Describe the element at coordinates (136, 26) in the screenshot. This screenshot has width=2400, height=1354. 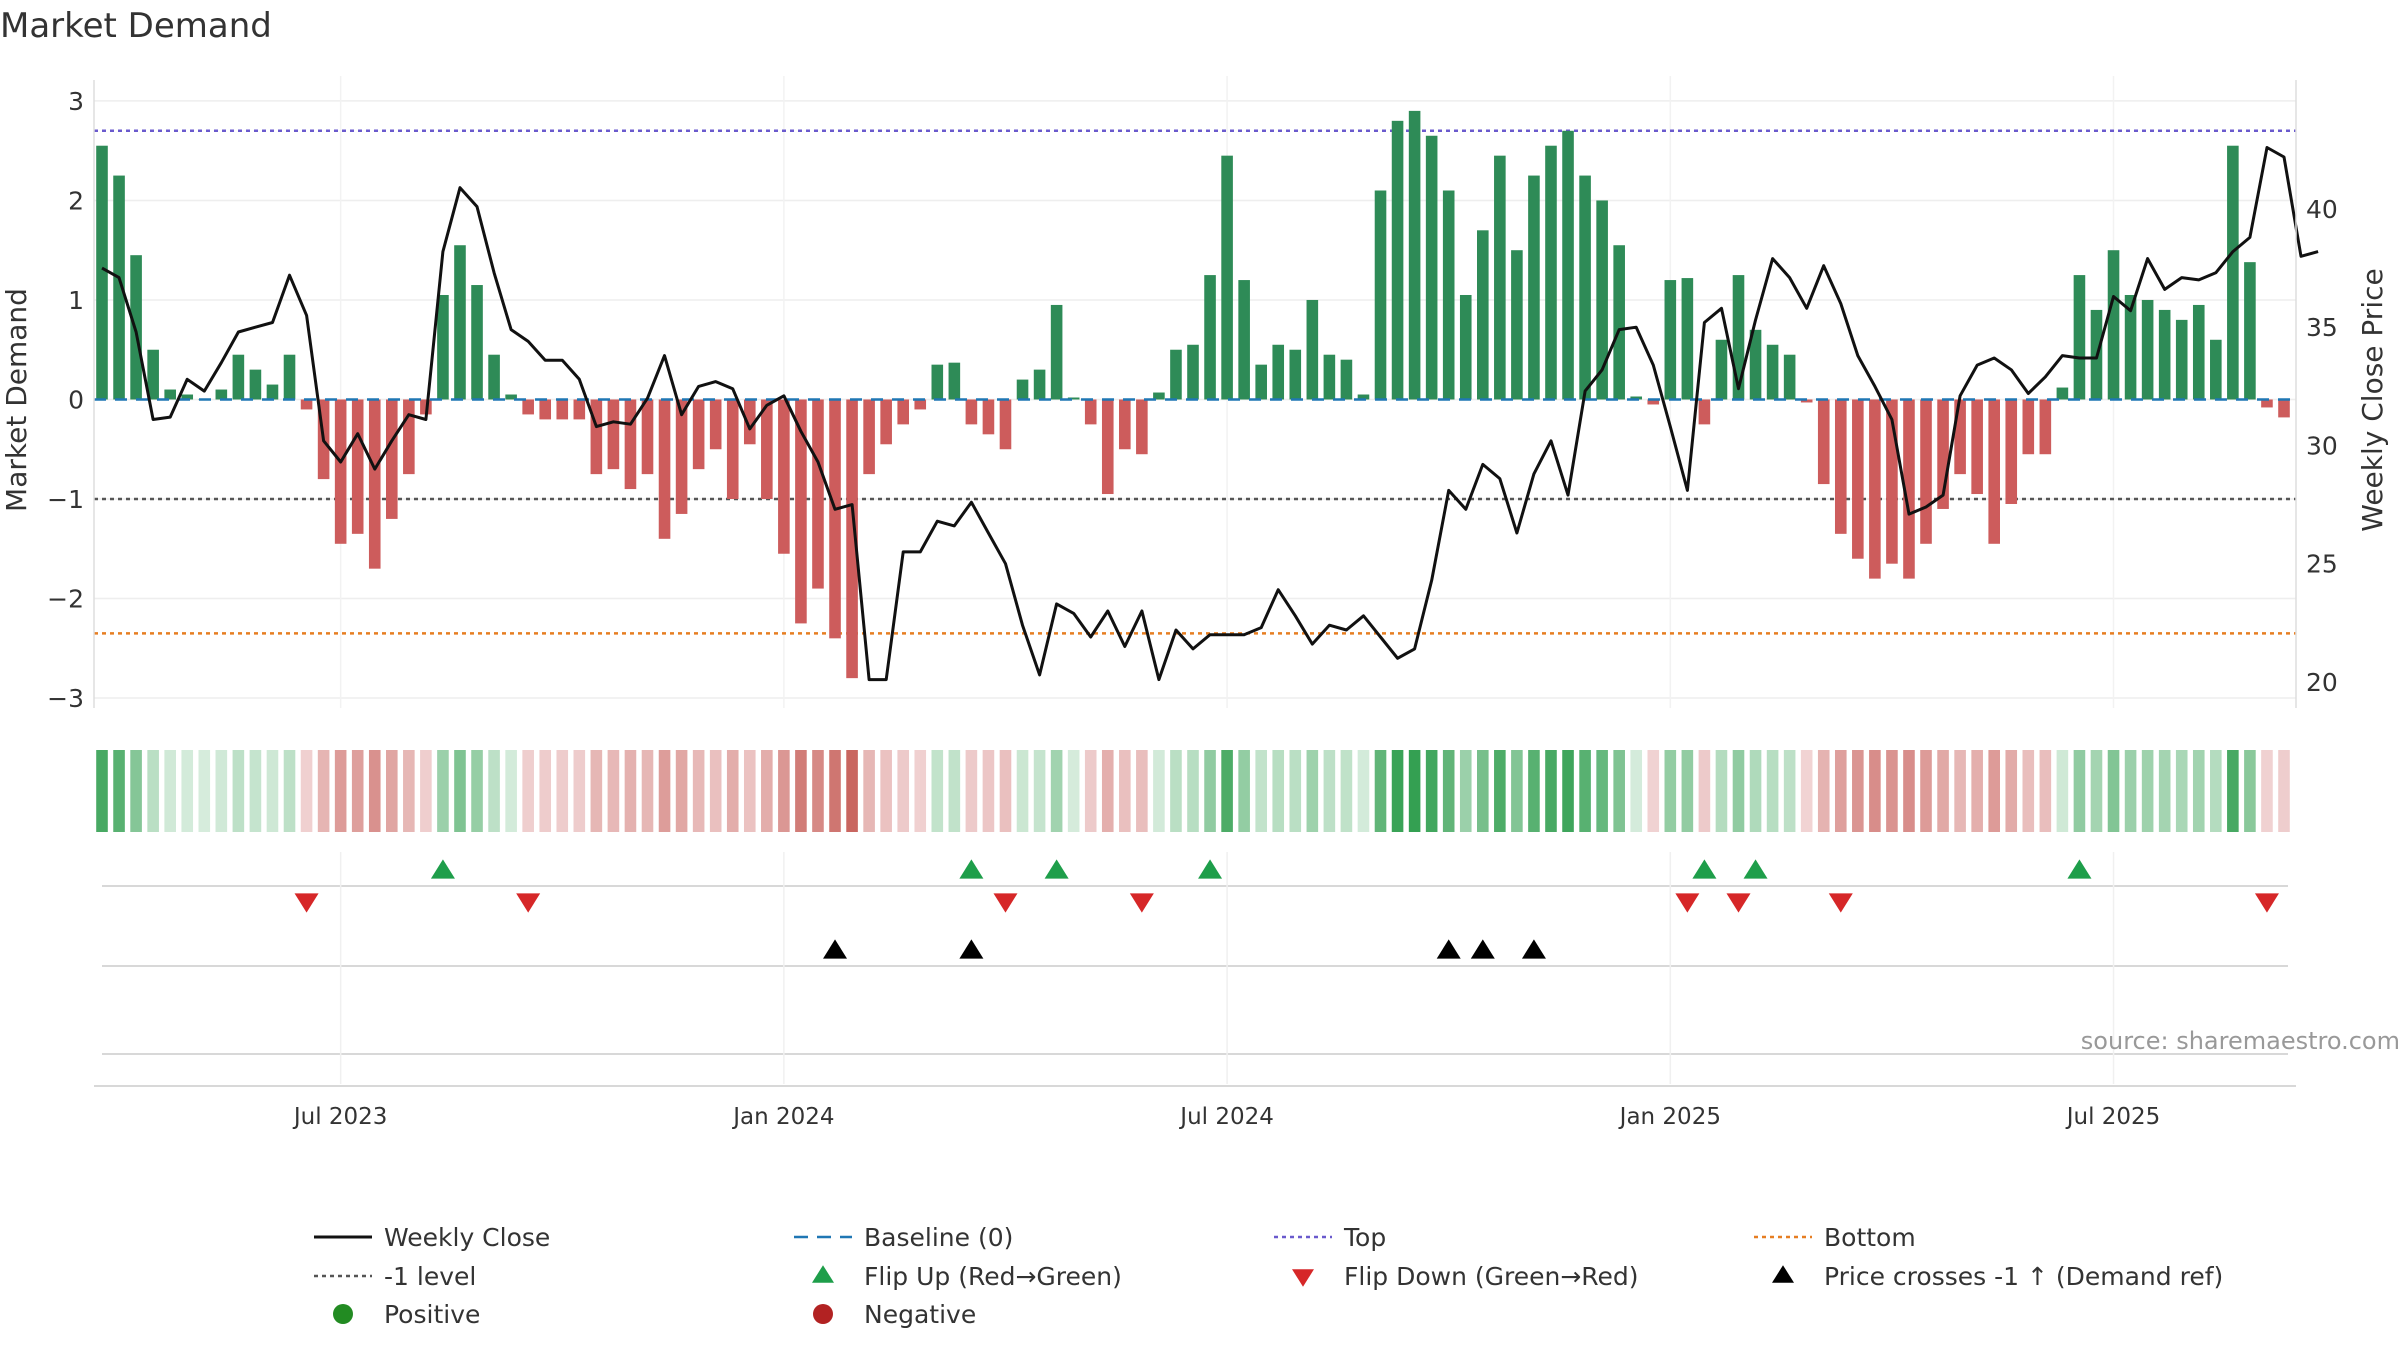
I see `chart-title: Market Demand` at that location.